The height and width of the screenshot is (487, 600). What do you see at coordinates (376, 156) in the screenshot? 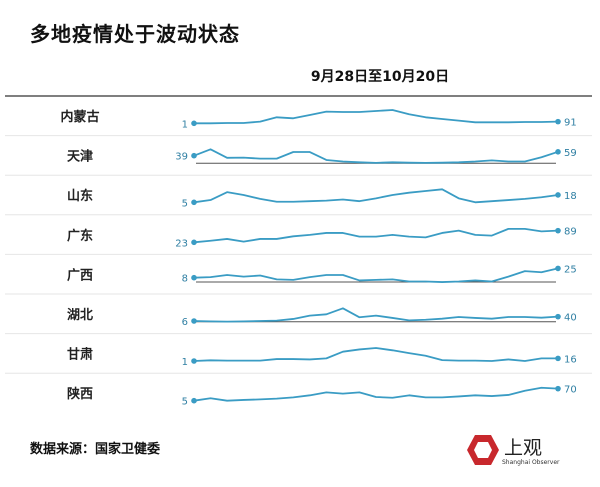
I see `sparkline-天津` at bounding box center [376, 156].